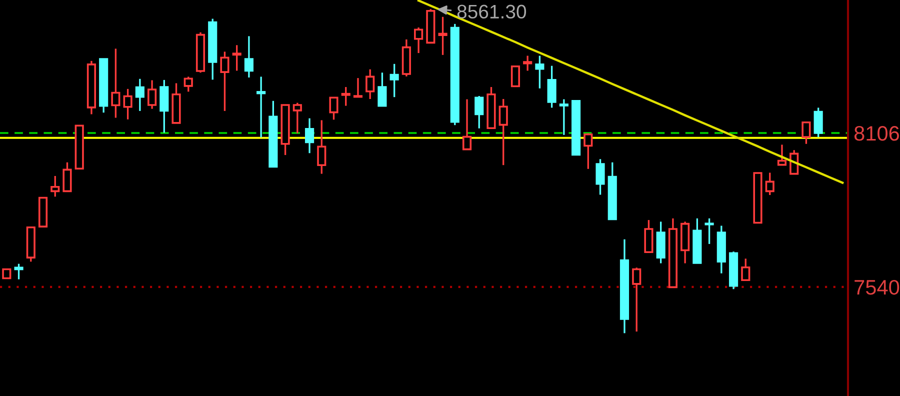  What do you see at coordinates (491, 11) in the screenshot?
I see `annotation: 8561.30` at bounding box center [491, 11].